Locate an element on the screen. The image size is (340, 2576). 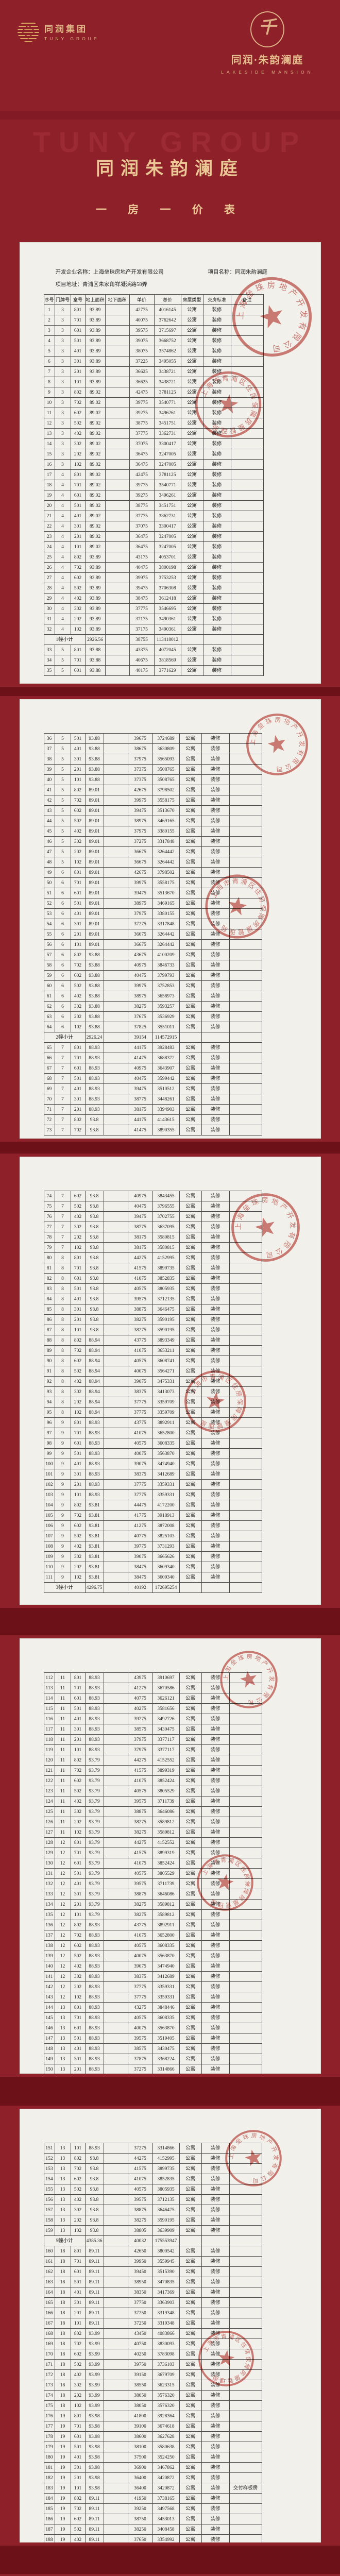
table-cell: 44175 is located at coordinates (140, 1119).